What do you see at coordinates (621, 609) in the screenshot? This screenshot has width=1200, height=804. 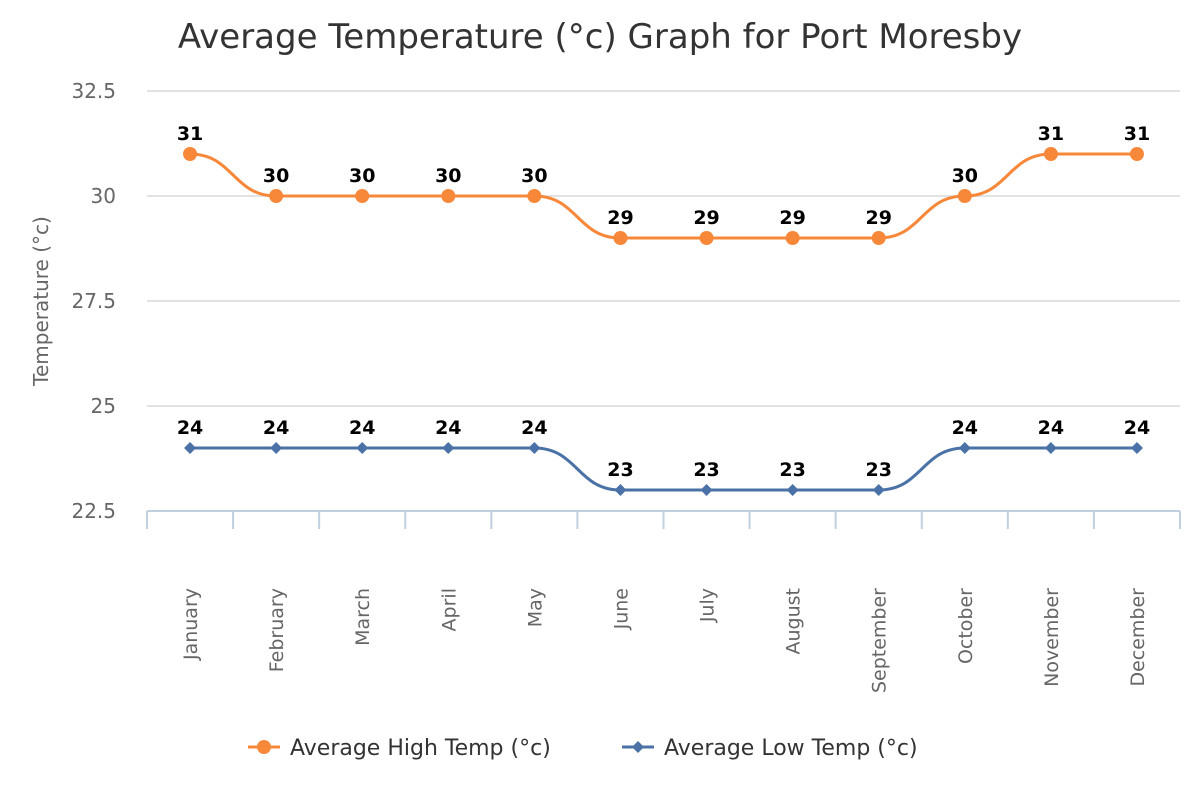 I see `x-tick-label: June` at bounding box center [621, 609].